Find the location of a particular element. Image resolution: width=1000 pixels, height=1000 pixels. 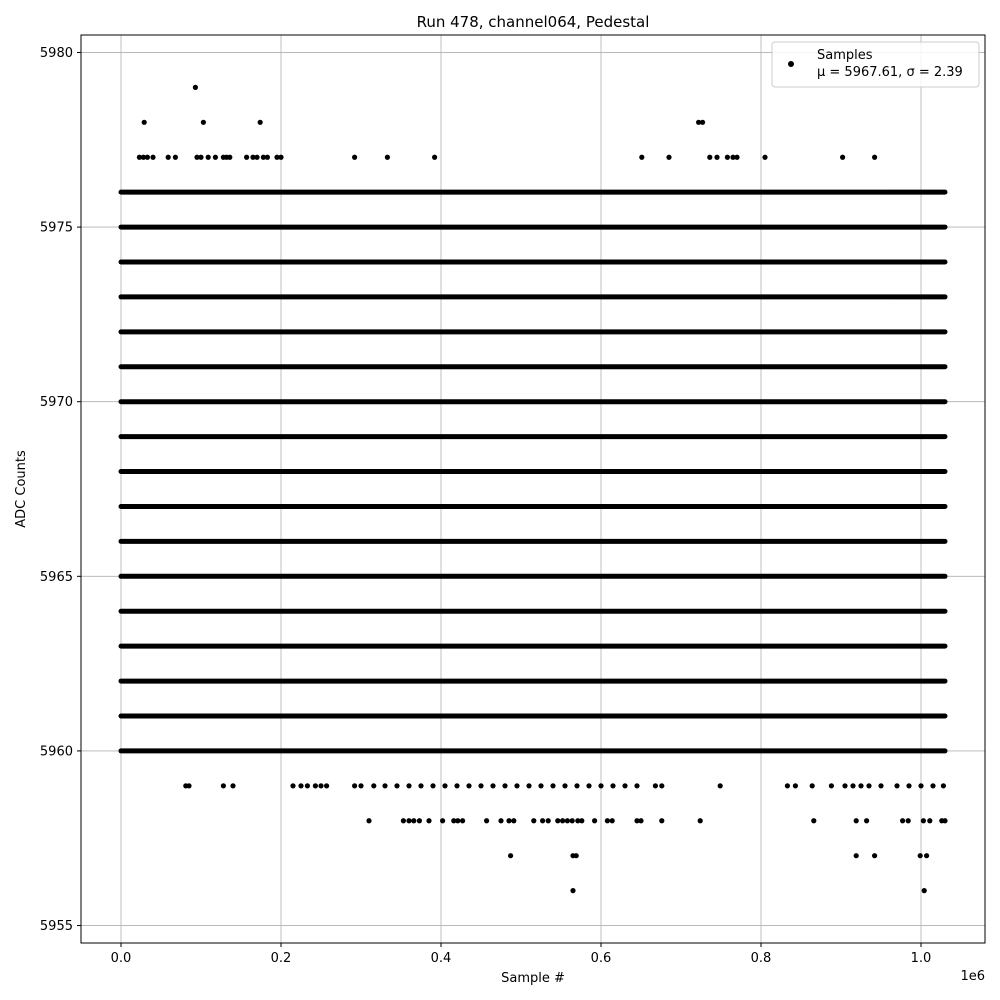

x-axis-label: Sample # is located at coordinates (533, 978).